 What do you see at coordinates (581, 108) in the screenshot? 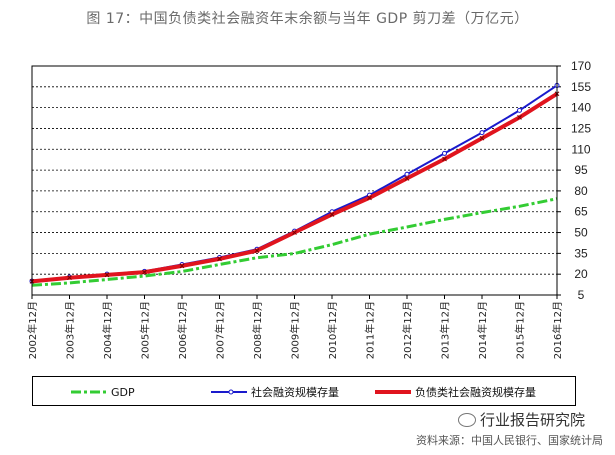
I see `y-tick-label: 140` at bounding box center [581, 108].